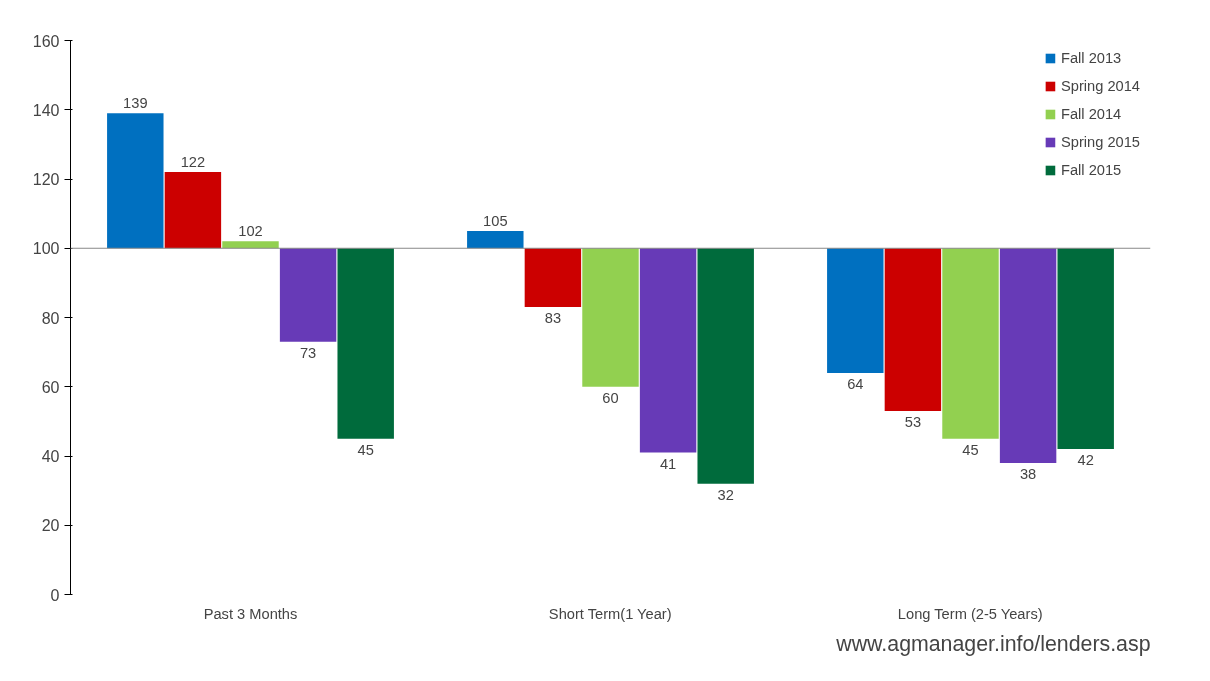  I want to click on data-label: 38, so click(1028, 473).